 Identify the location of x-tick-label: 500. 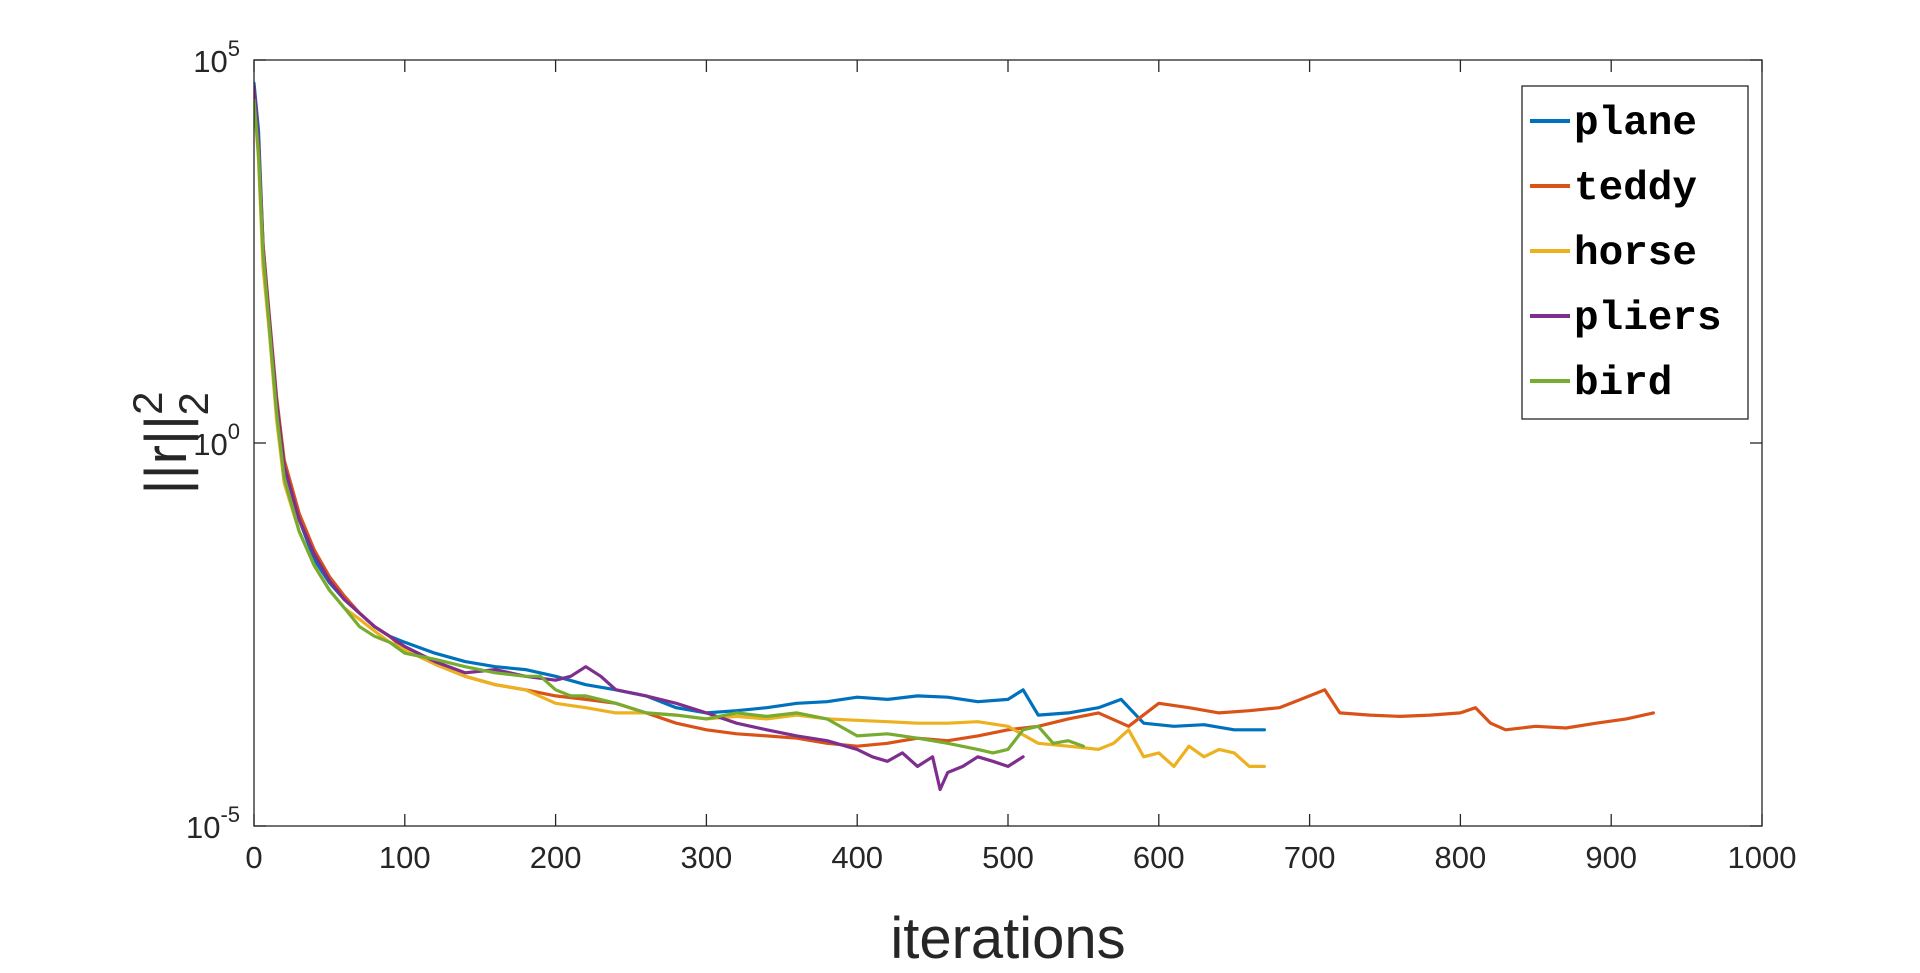
(1008, 857).